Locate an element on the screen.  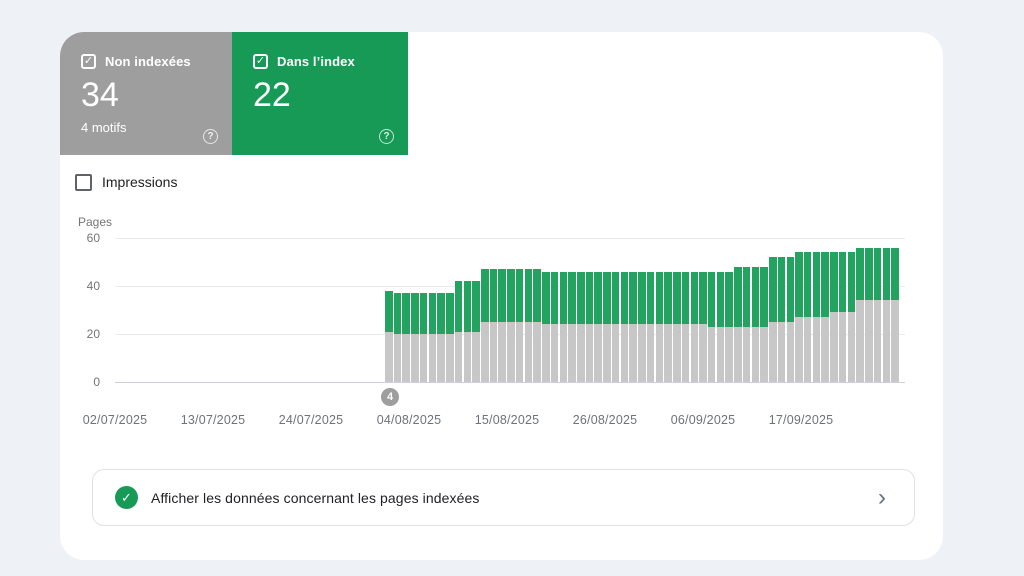
annotation-badge: 4 is located at coordinates (390, 397).